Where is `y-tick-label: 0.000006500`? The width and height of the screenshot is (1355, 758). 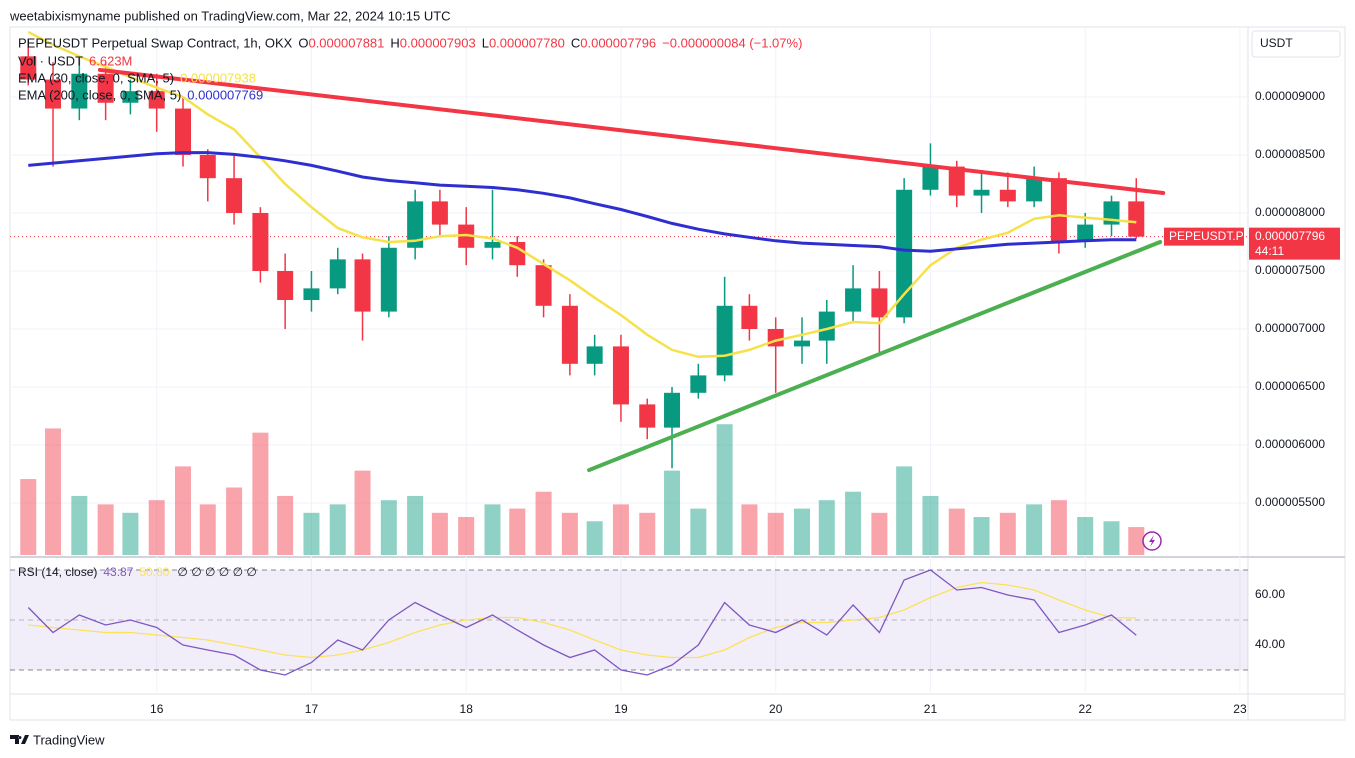 y-tick-label: 0.000006500 is located at coordinates (1290, 386).